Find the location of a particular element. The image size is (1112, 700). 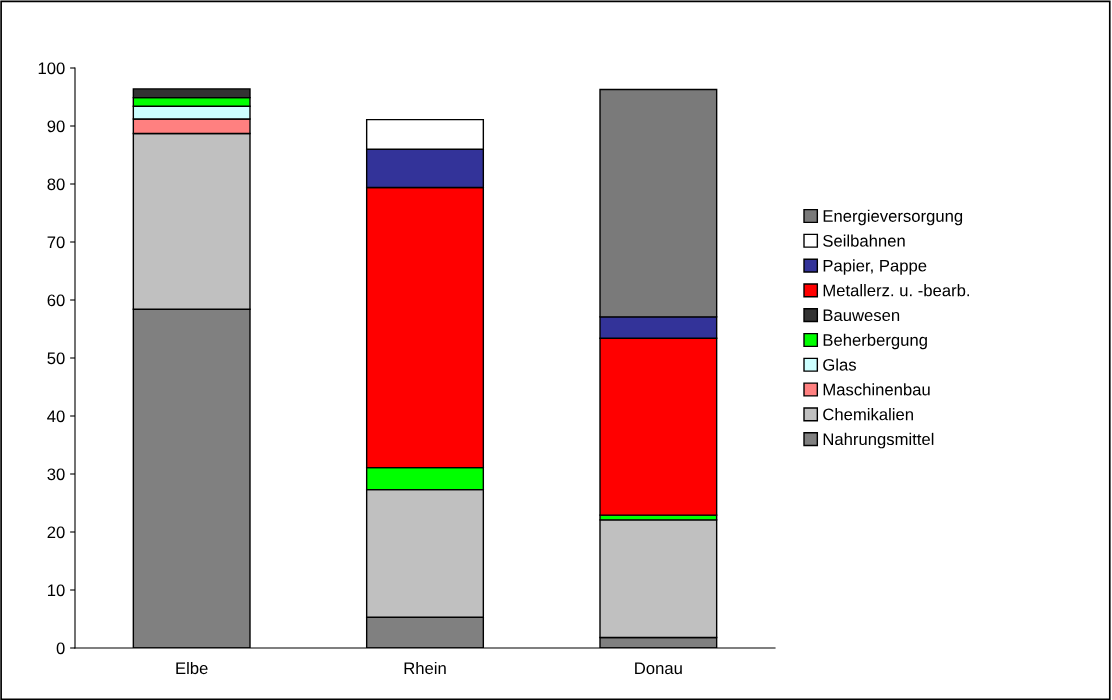

legend-label: Chemikalien is located at coordinates (868, 414).